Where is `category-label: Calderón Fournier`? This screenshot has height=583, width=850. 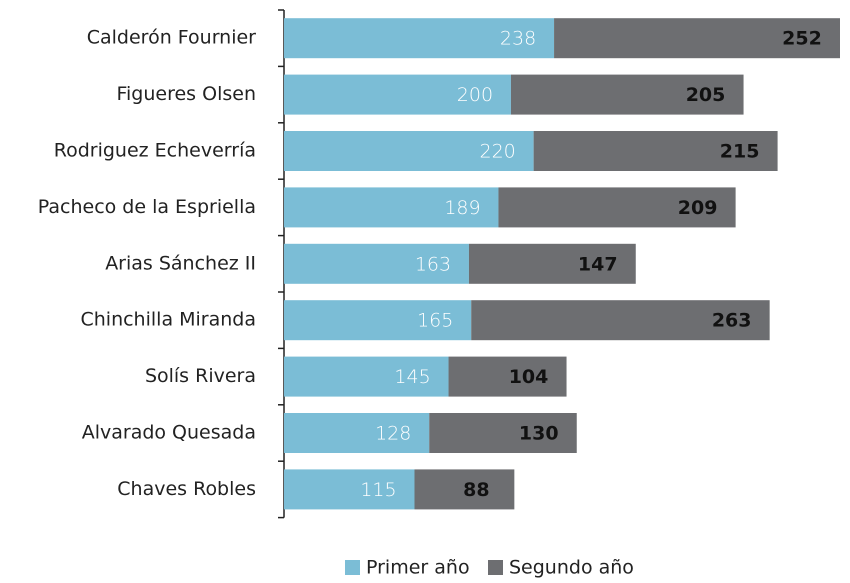 category-label: Calderón Fournier is located at coordinates (171, 38).